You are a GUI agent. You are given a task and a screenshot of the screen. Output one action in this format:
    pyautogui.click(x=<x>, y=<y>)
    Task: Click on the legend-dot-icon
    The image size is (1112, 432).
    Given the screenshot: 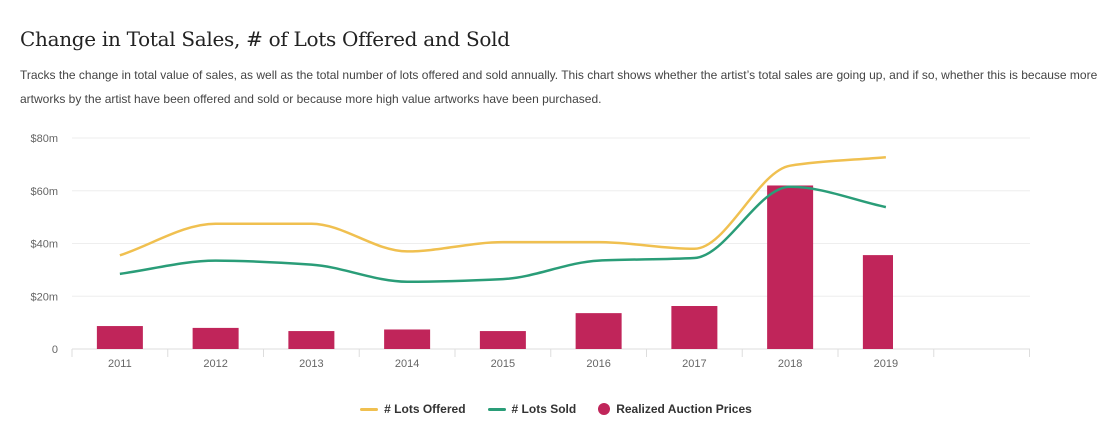 What is the action you would take?
    pyautogui.click(x=604, y=409)
    